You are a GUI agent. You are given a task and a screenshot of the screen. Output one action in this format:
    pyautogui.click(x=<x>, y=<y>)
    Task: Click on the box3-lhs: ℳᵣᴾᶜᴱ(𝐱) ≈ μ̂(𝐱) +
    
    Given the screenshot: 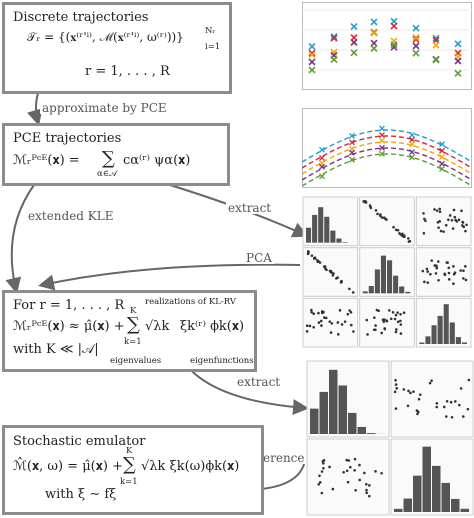 What is the action you would take?
    pyautogui.click(x=69, y=326)
    